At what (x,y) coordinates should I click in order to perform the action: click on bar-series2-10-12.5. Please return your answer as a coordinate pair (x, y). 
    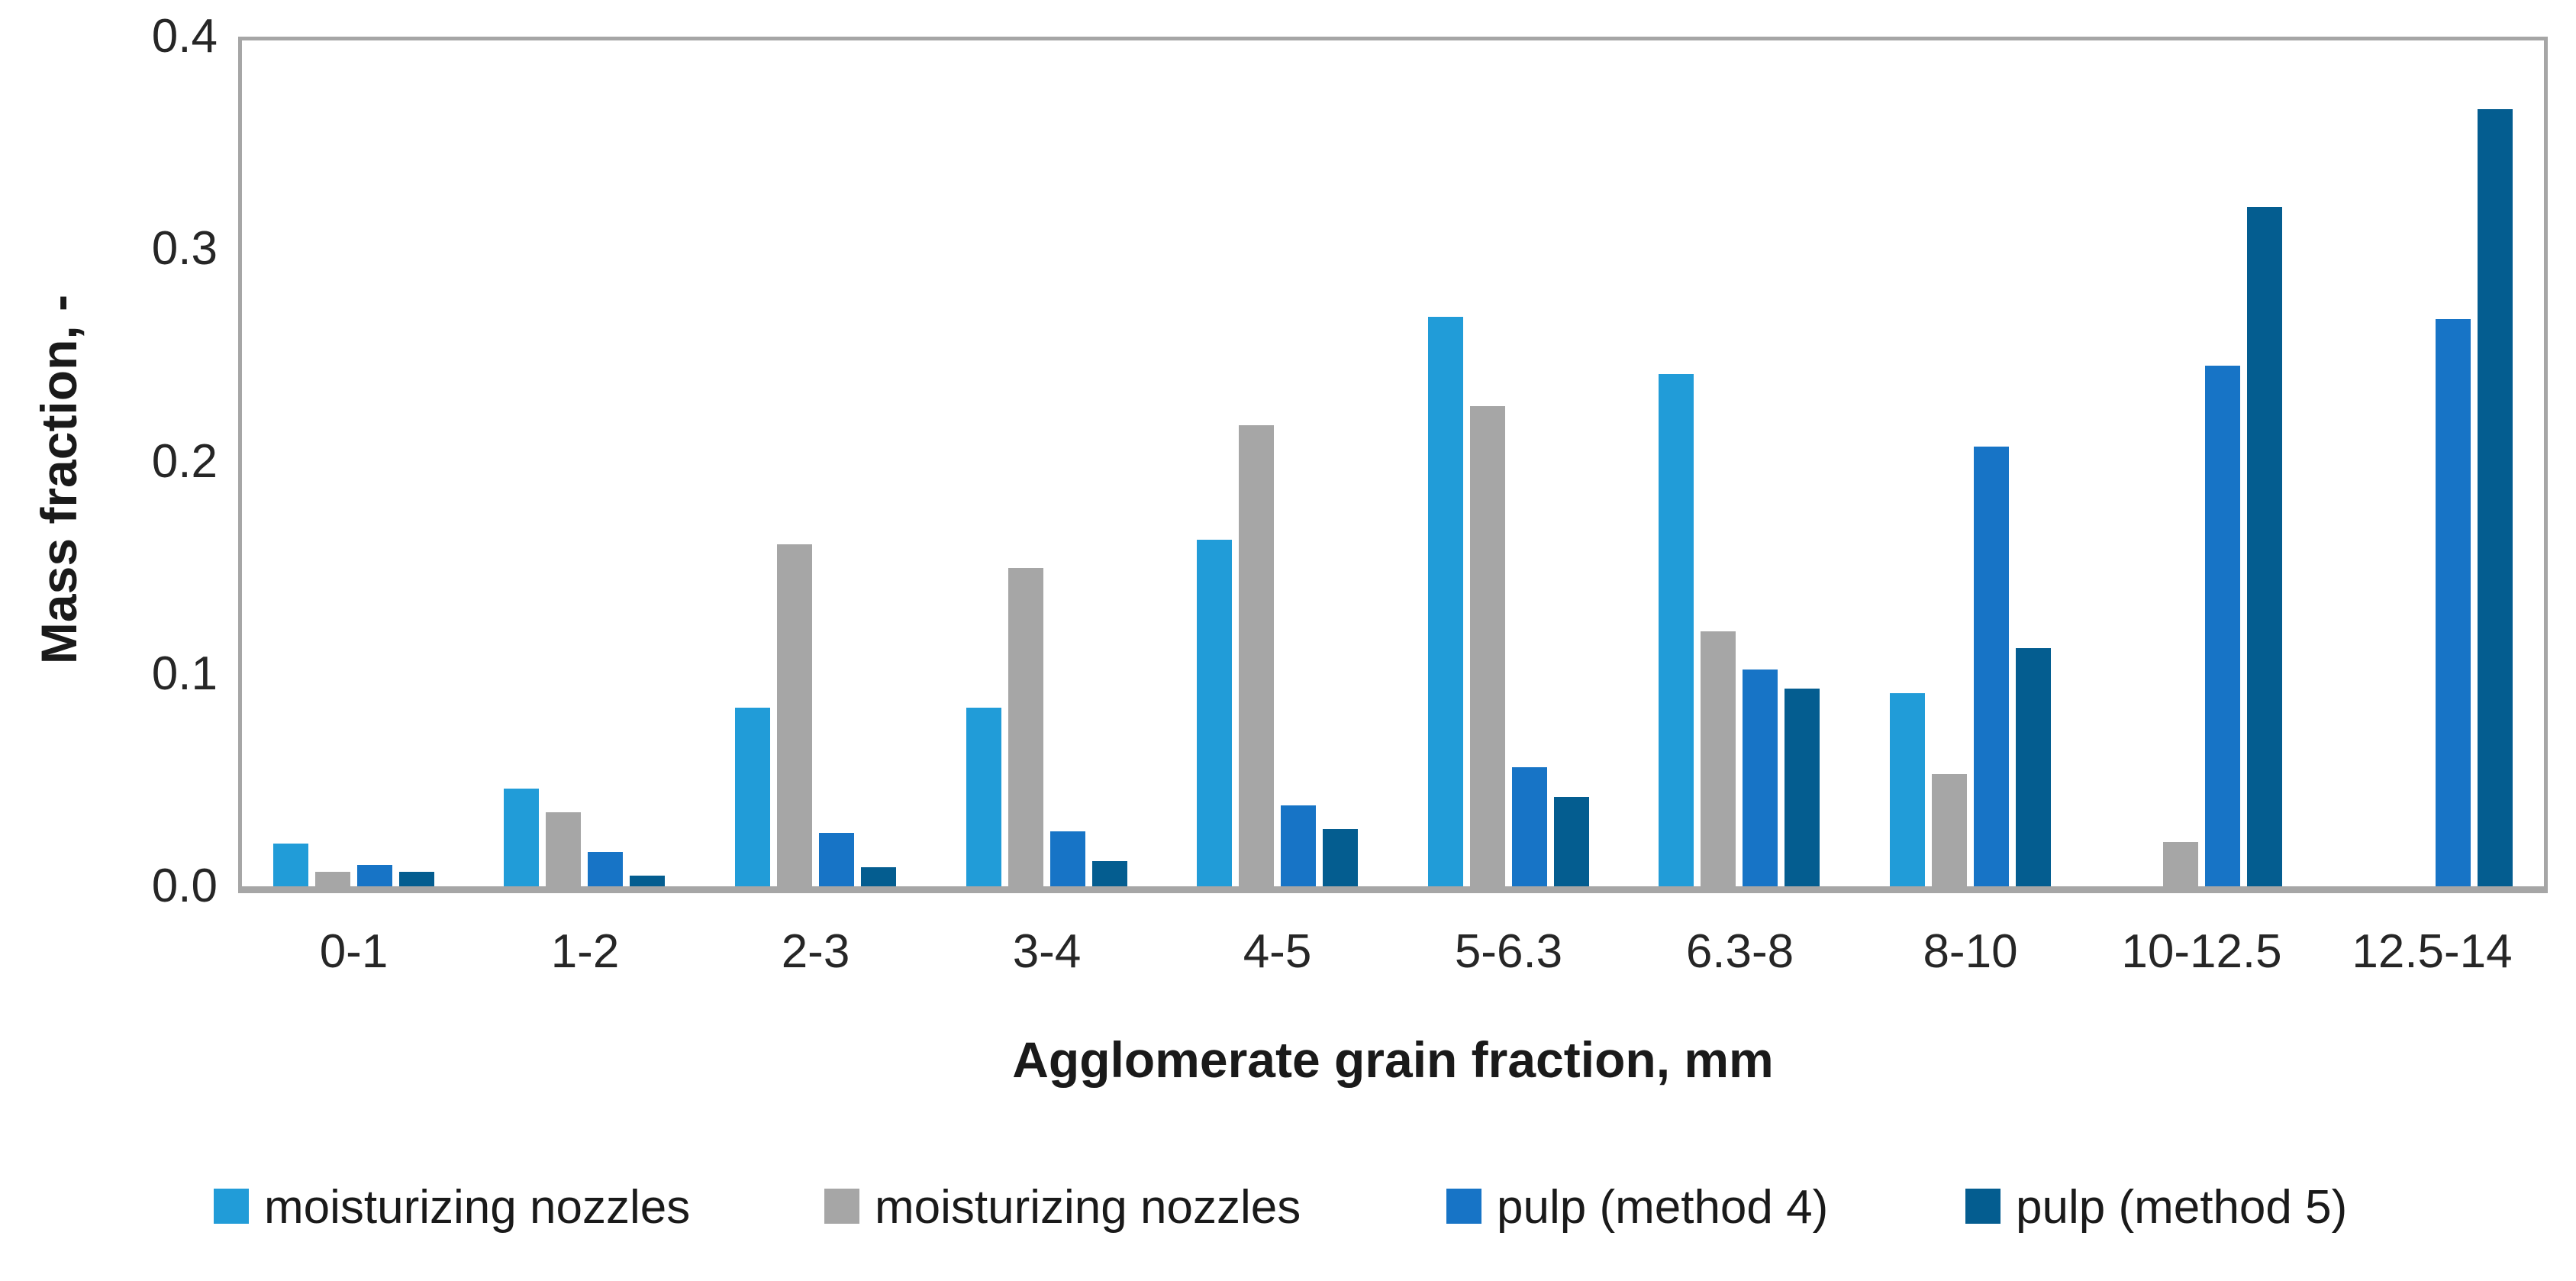
    Looking at the image, I should click on (2180, 864).